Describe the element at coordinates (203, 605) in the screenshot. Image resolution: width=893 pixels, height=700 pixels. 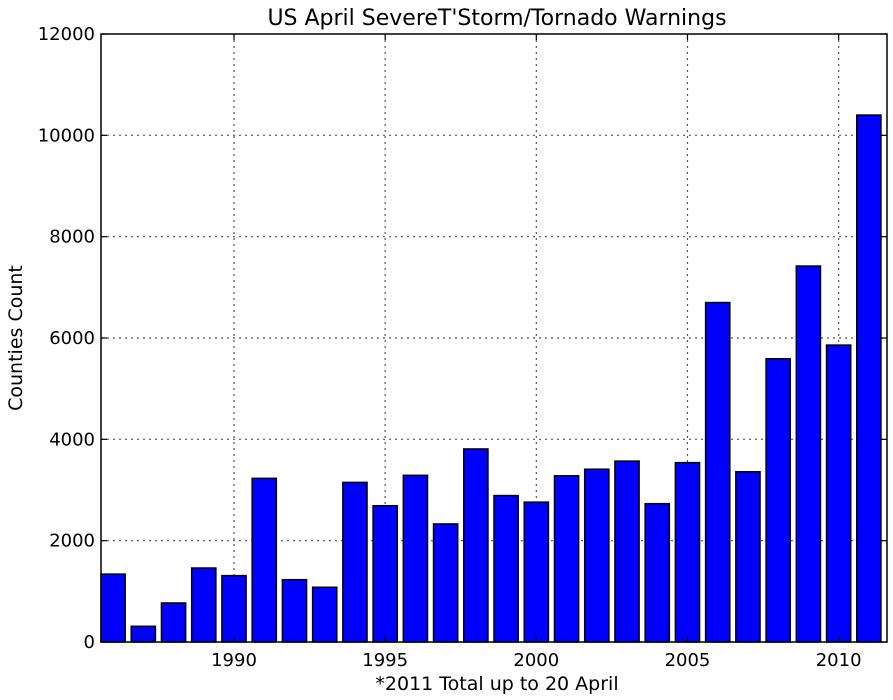
I see `bar-1989` at that location.